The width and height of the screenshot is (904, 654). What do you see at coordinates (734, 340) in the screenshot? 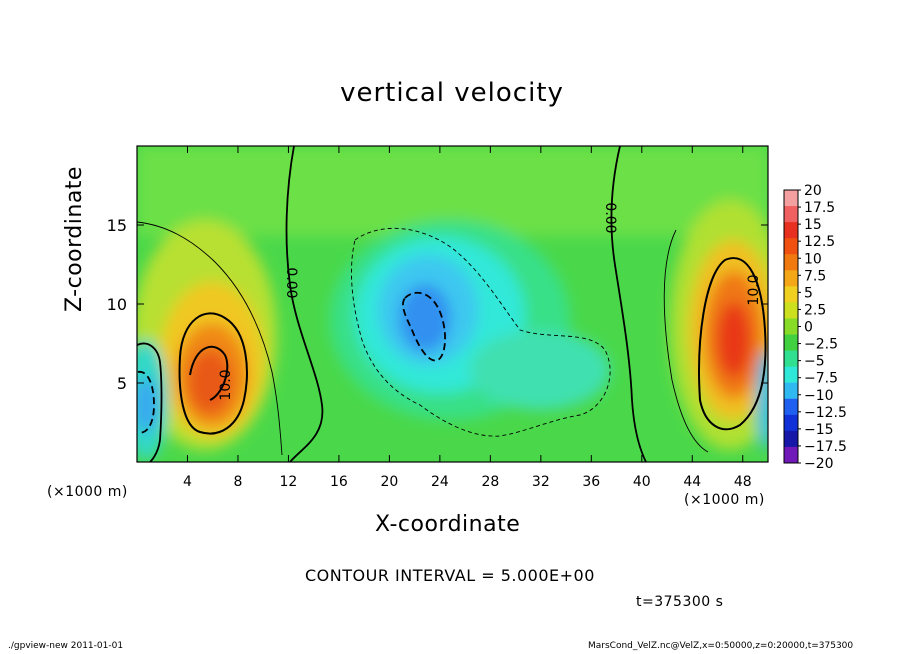
I see `updraft-right-core` at bounding box center [734, 340].